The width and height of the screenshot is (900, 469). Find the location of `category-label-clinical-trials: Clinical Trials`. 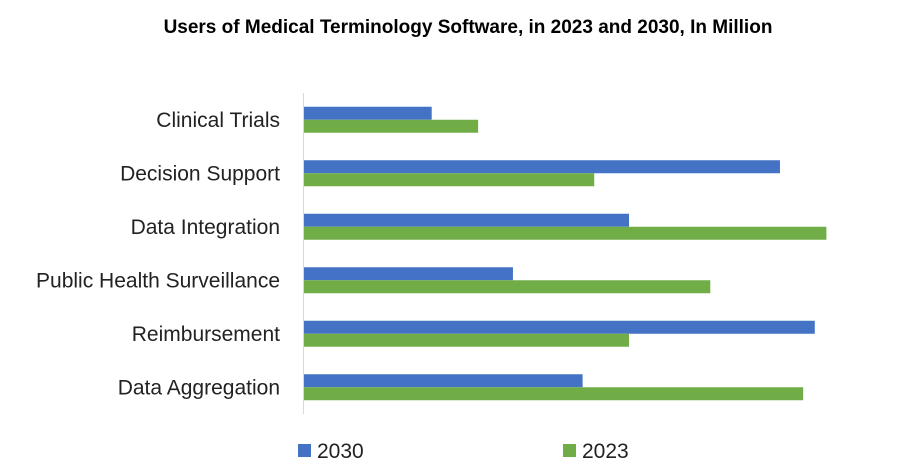

category-label-clinical-trials: Clinical Trials is located at coordinates (218, 120).